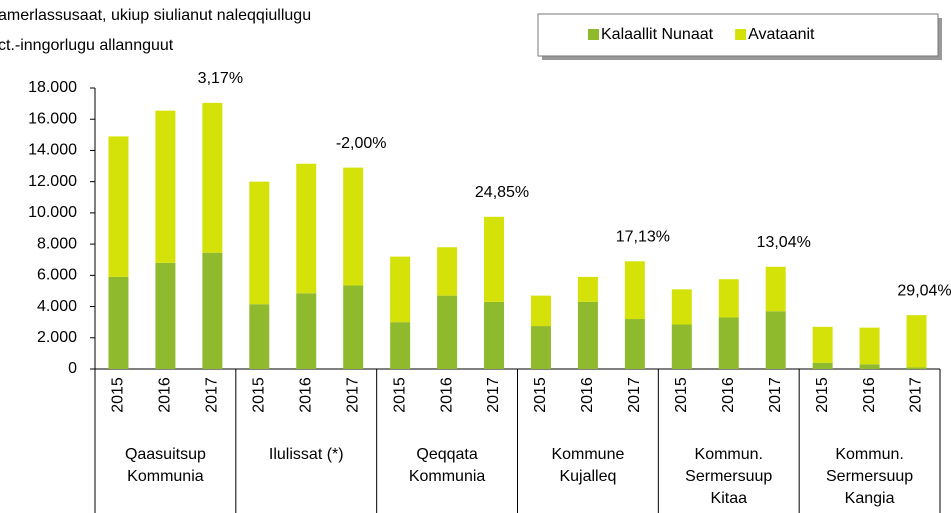  I want to click on y-tick-label: 12.000, so click(52, 181).